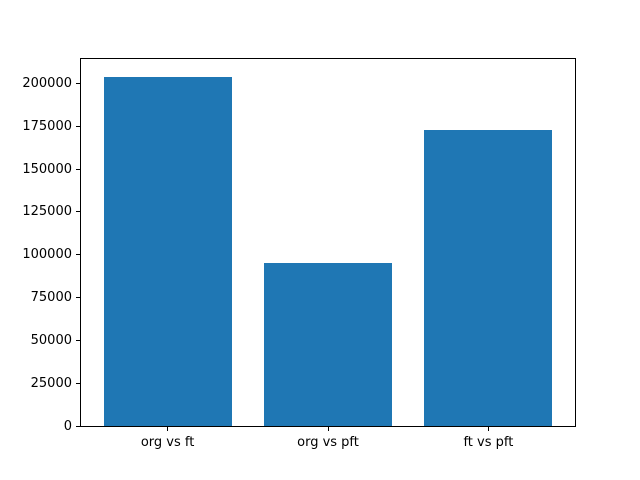 This screenshot has height=480, width=640. I want to click on y-tick-label: 50000, so click(51, 340).